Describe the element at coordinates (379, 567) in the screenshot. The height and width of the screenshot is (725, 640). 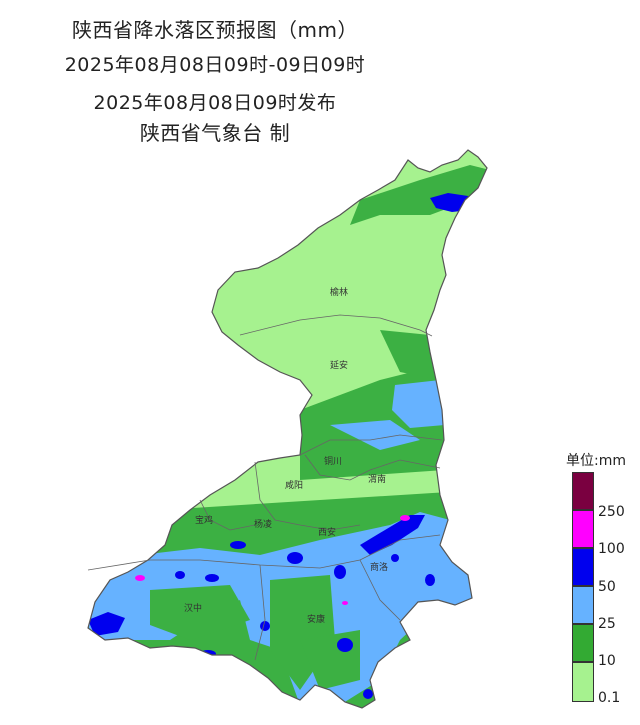
I see `city-label-shangluo: 商洛` at that location.